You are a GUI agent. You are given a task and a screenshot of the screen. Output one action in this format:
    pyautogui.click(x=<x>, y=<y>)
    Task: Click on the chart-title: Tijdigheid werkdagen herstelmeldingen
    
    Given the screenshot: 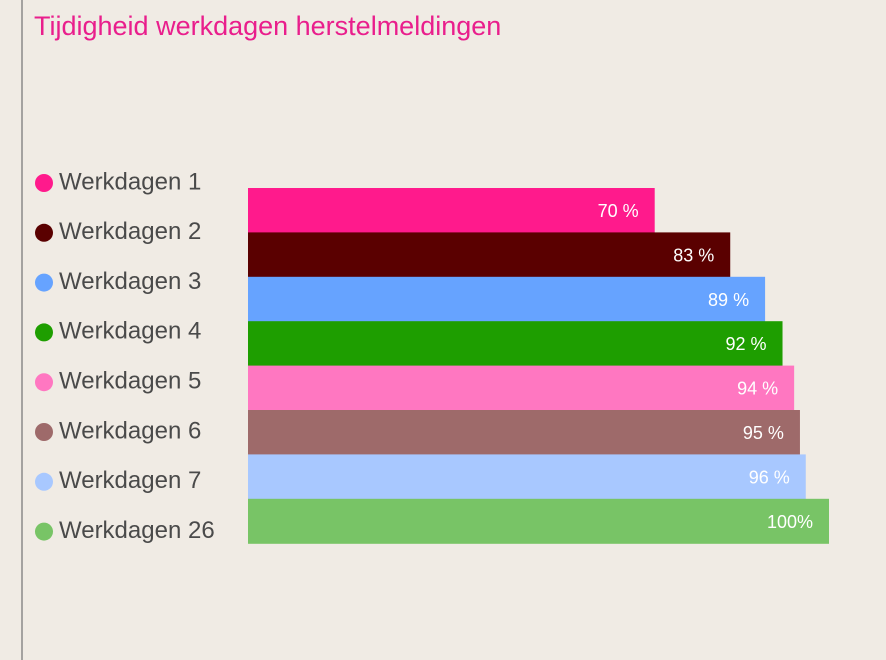 What is the action you would take?
    pyautogui.click(x=267, y=26)
    